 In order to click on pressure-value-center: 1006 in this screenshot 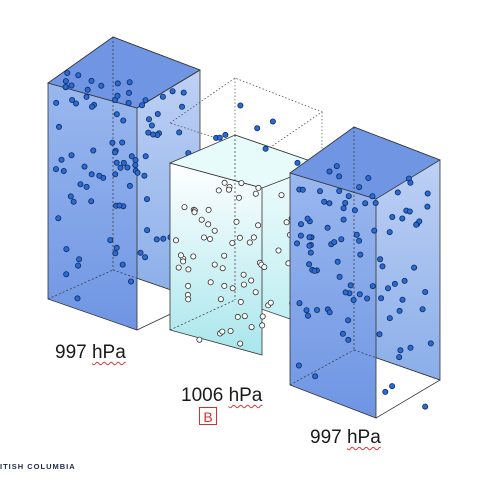, I will do `click(202, 395)`.